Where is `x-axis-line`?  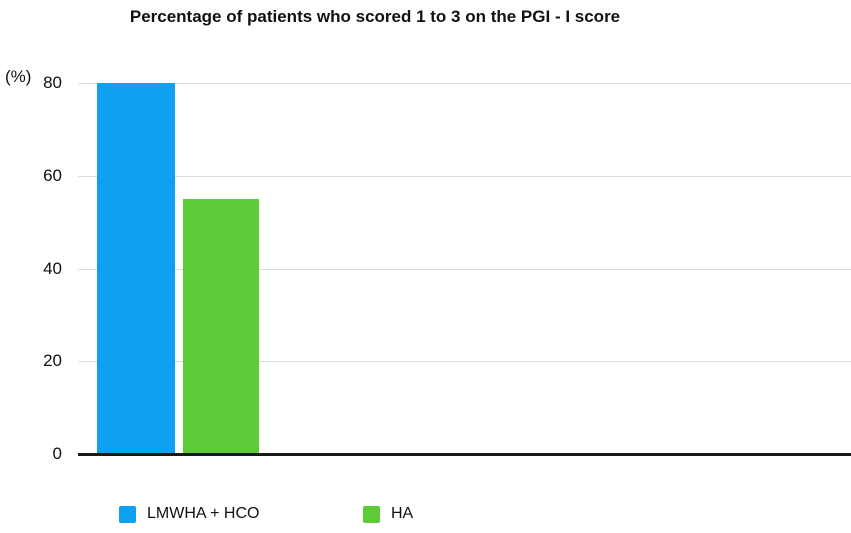 x-axis-line is located at coordinates (464, 454).